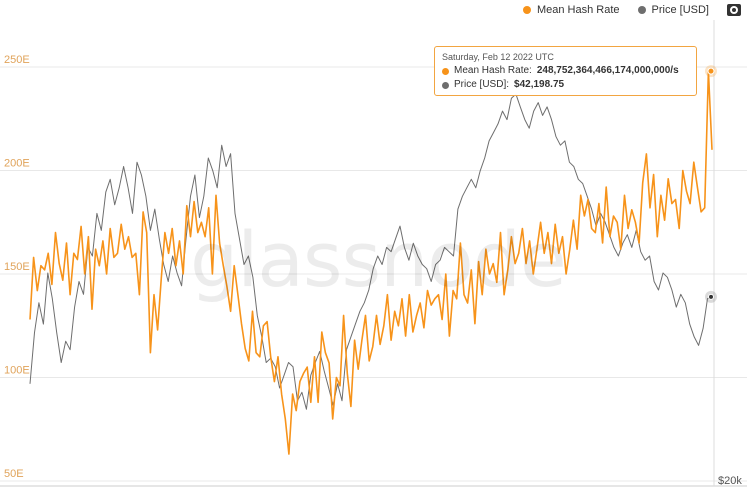 The height and width of the screenshot is (490, 747). I want to click on price-legend-dot, so click(641, 10).